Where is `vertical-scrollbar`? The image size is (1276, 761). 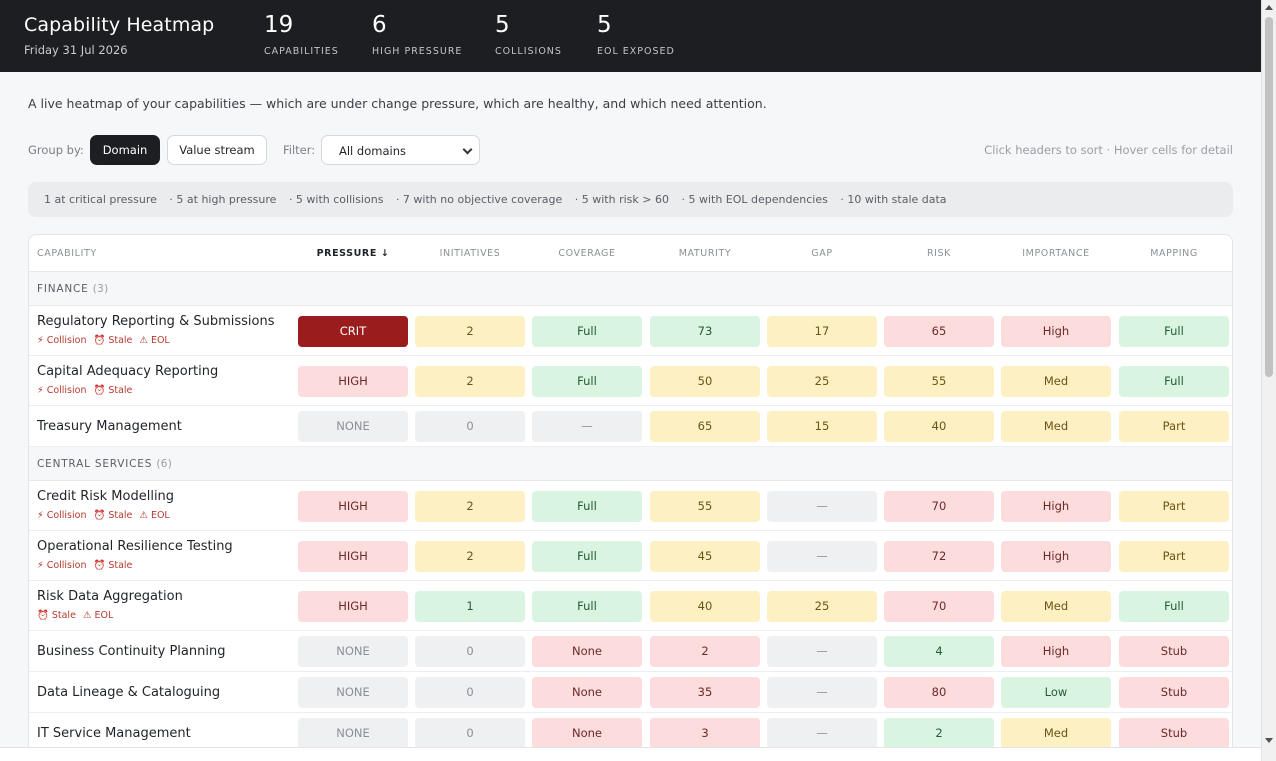
vertical-scrollbar is located at coordinates (1268, 380).